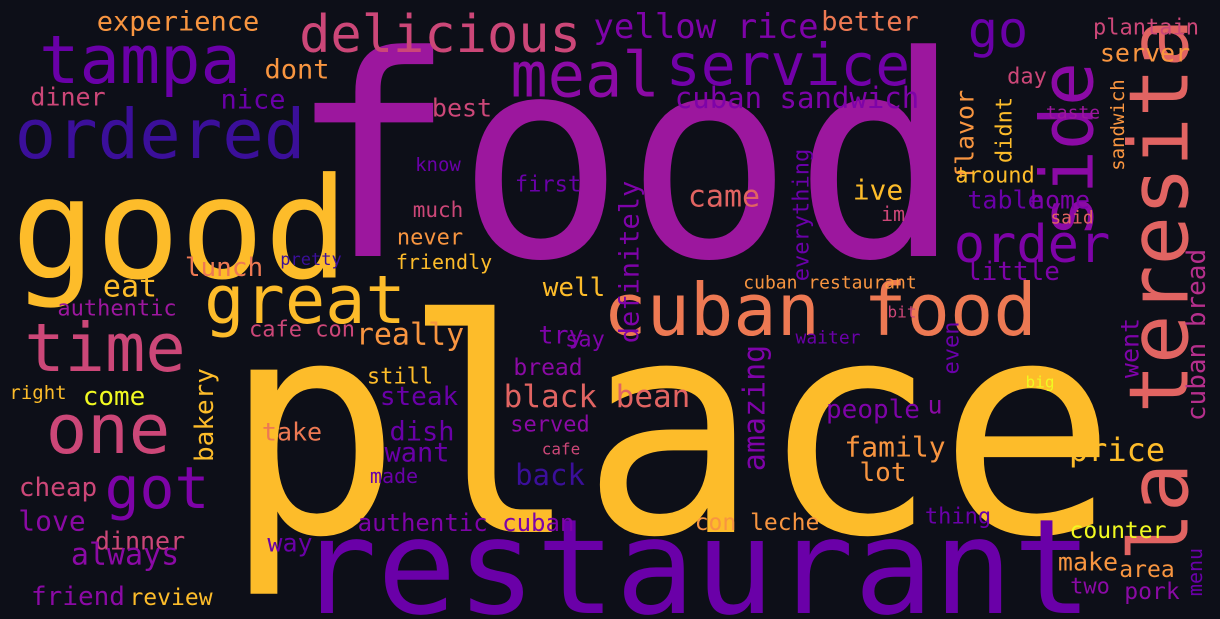  What do you see at coordinates (78, 597) in the screenshot?
I see `word: friend` at bounding box center [78, 597].